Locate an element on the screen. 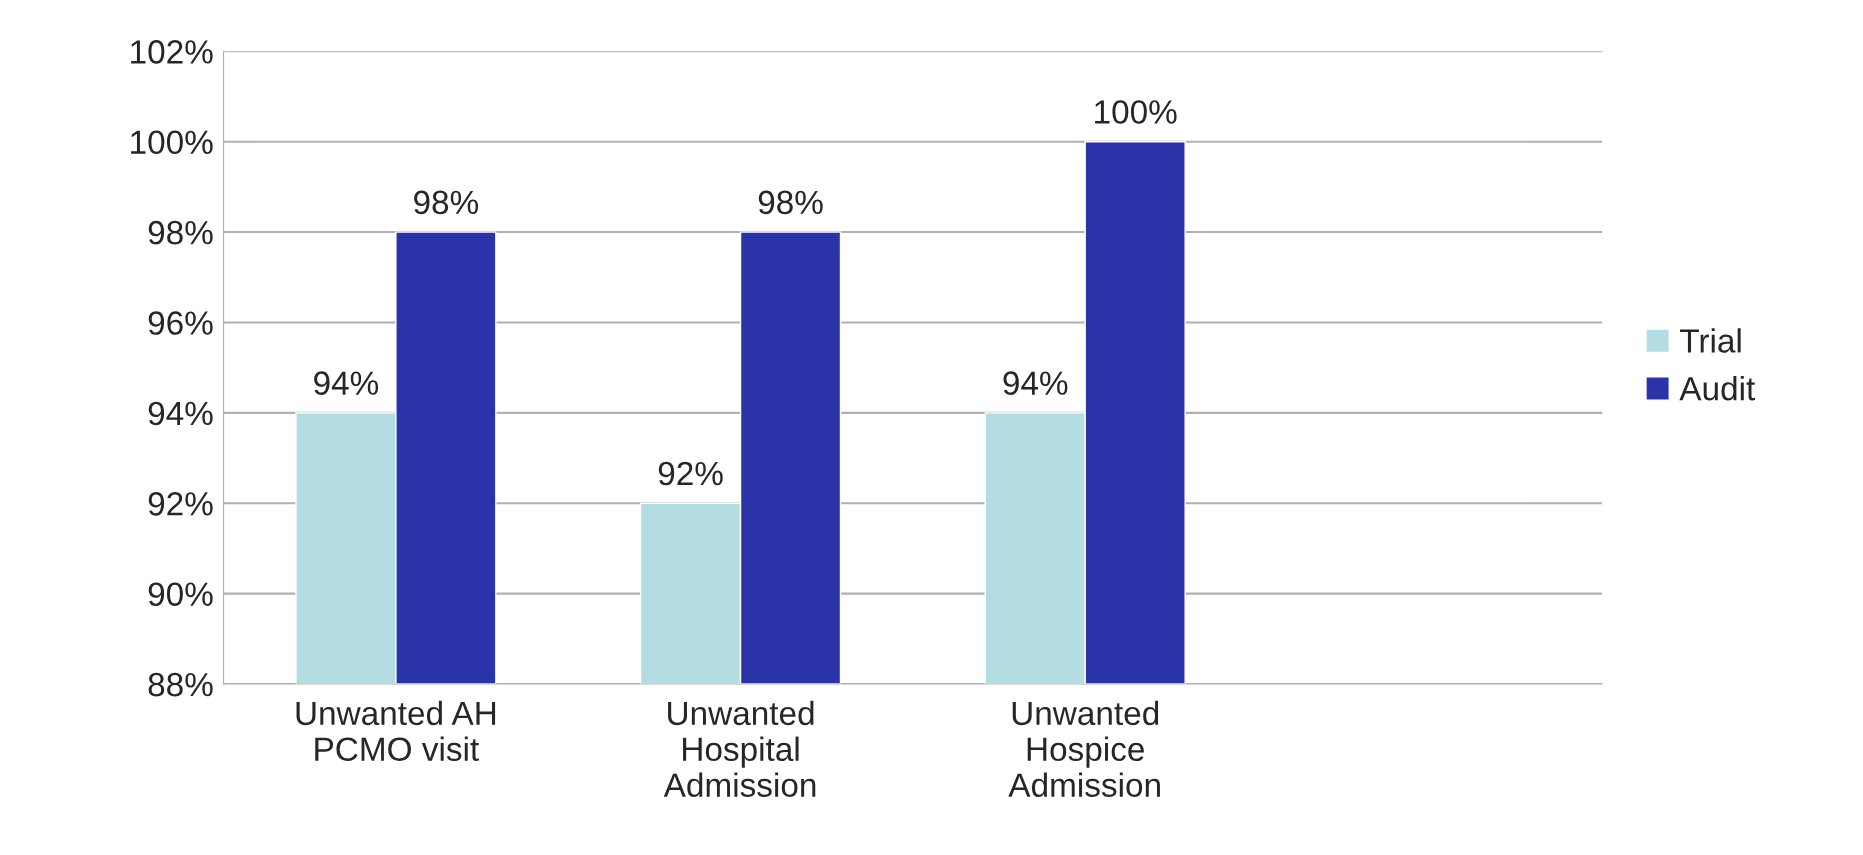 The height and width of the screenshot is (855, 1863). y-tick-label: 90% is located at coordinates (180, 594).